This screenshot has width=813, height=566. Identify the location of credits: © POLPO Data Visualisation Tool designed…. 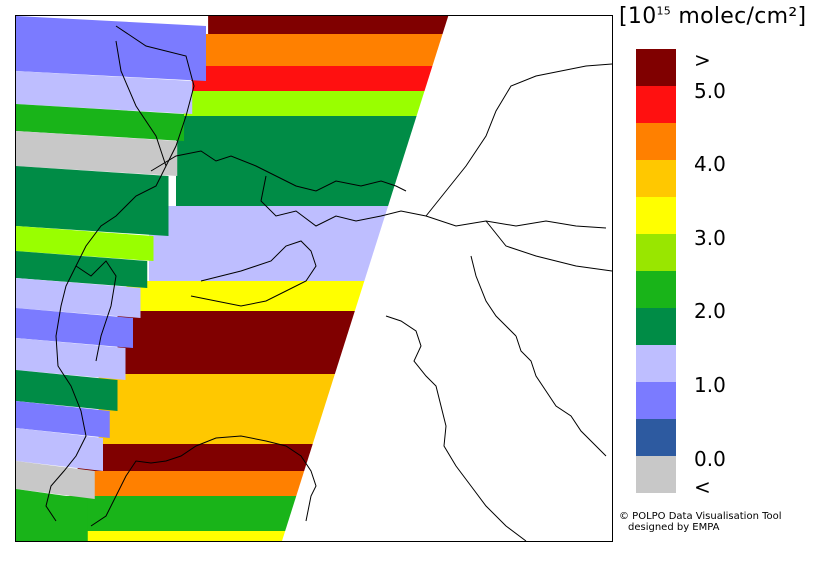
(700, 522).